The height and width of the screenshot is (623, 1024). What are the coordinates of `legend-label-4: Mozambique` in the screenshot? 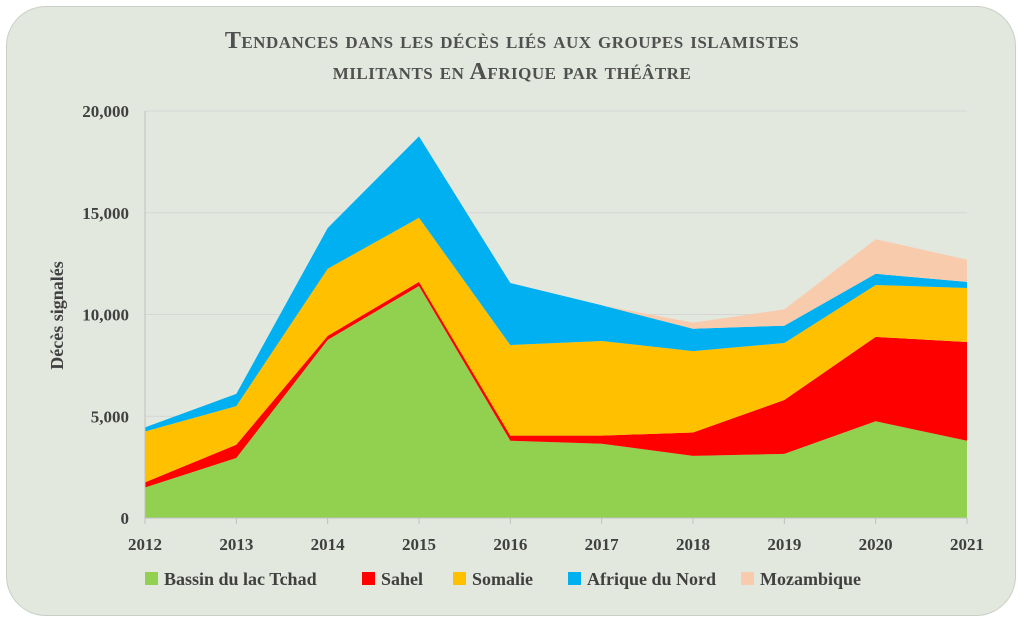 It's located at (810, 579).